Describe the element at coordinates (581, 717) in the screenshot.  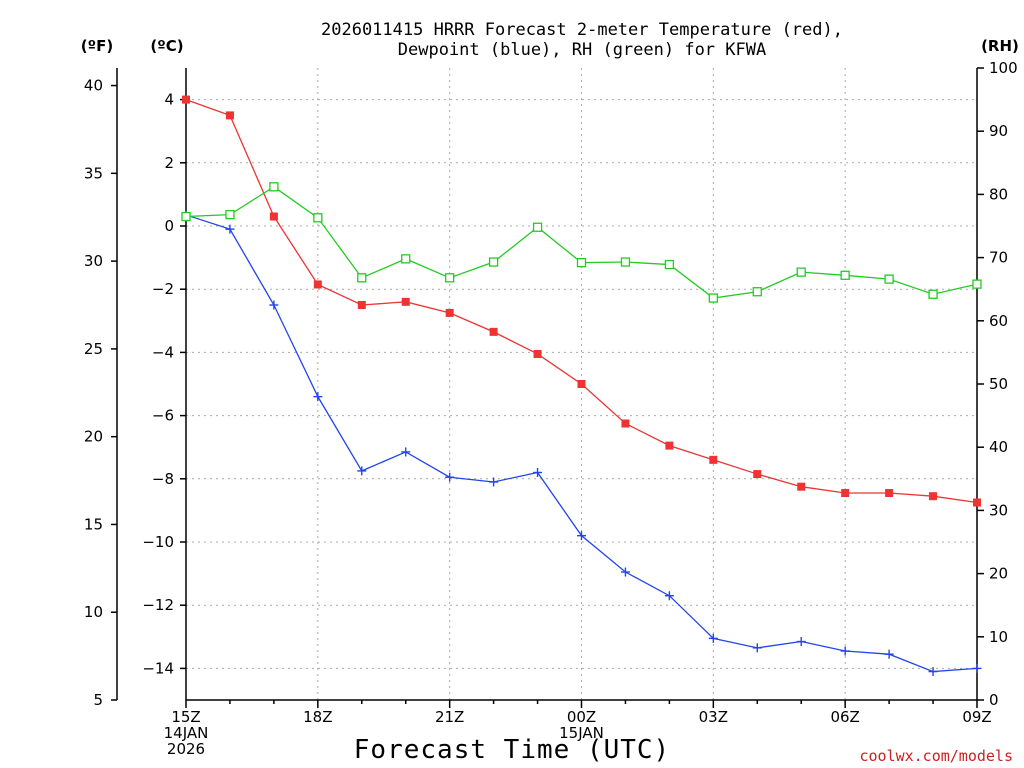
I see `x-tick-label: 00Z` at that location.